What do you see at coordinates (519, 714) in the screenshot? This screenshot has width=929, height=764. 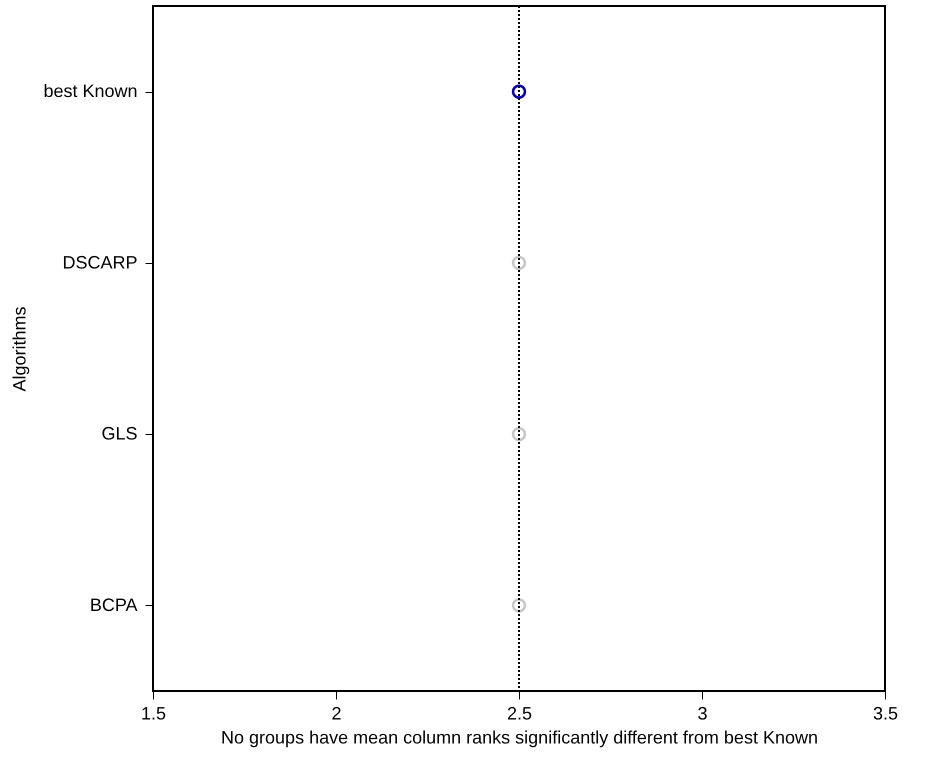 I see `x-tick-label: 2.5` at bounding box center [519, 714].